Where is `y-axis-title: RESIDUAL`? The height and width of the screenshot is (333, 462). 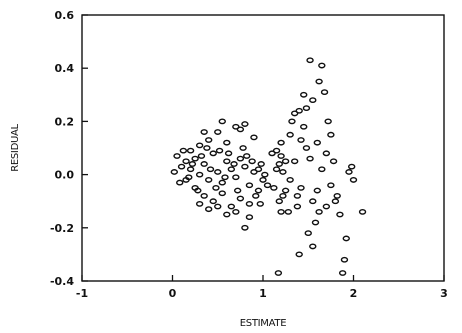
y-axis-title: RESIDUAL is located at coordinates (15, 147).